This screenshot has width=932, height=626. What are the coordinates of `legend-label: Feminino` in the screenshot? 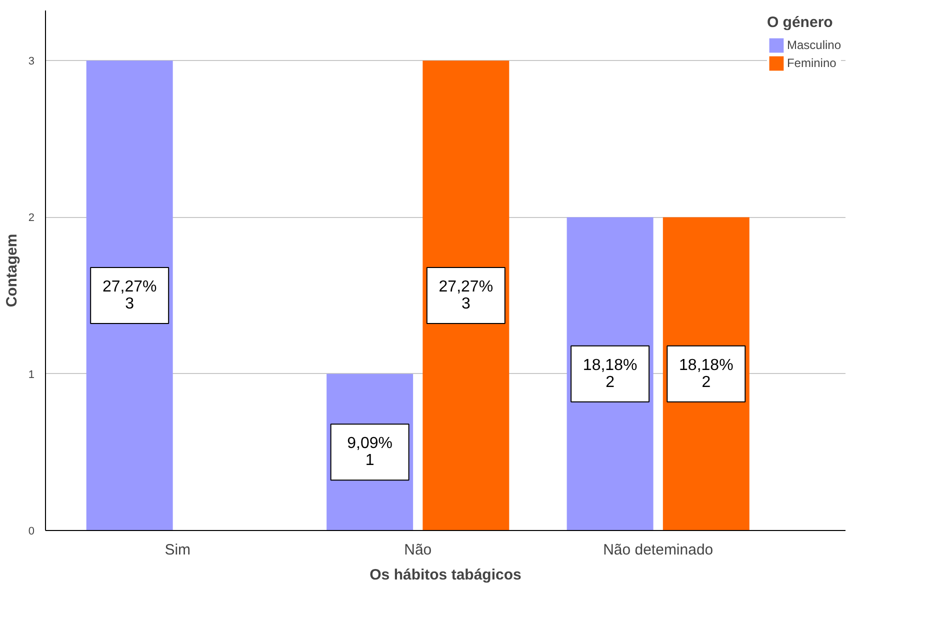 It's located at (811, 63).